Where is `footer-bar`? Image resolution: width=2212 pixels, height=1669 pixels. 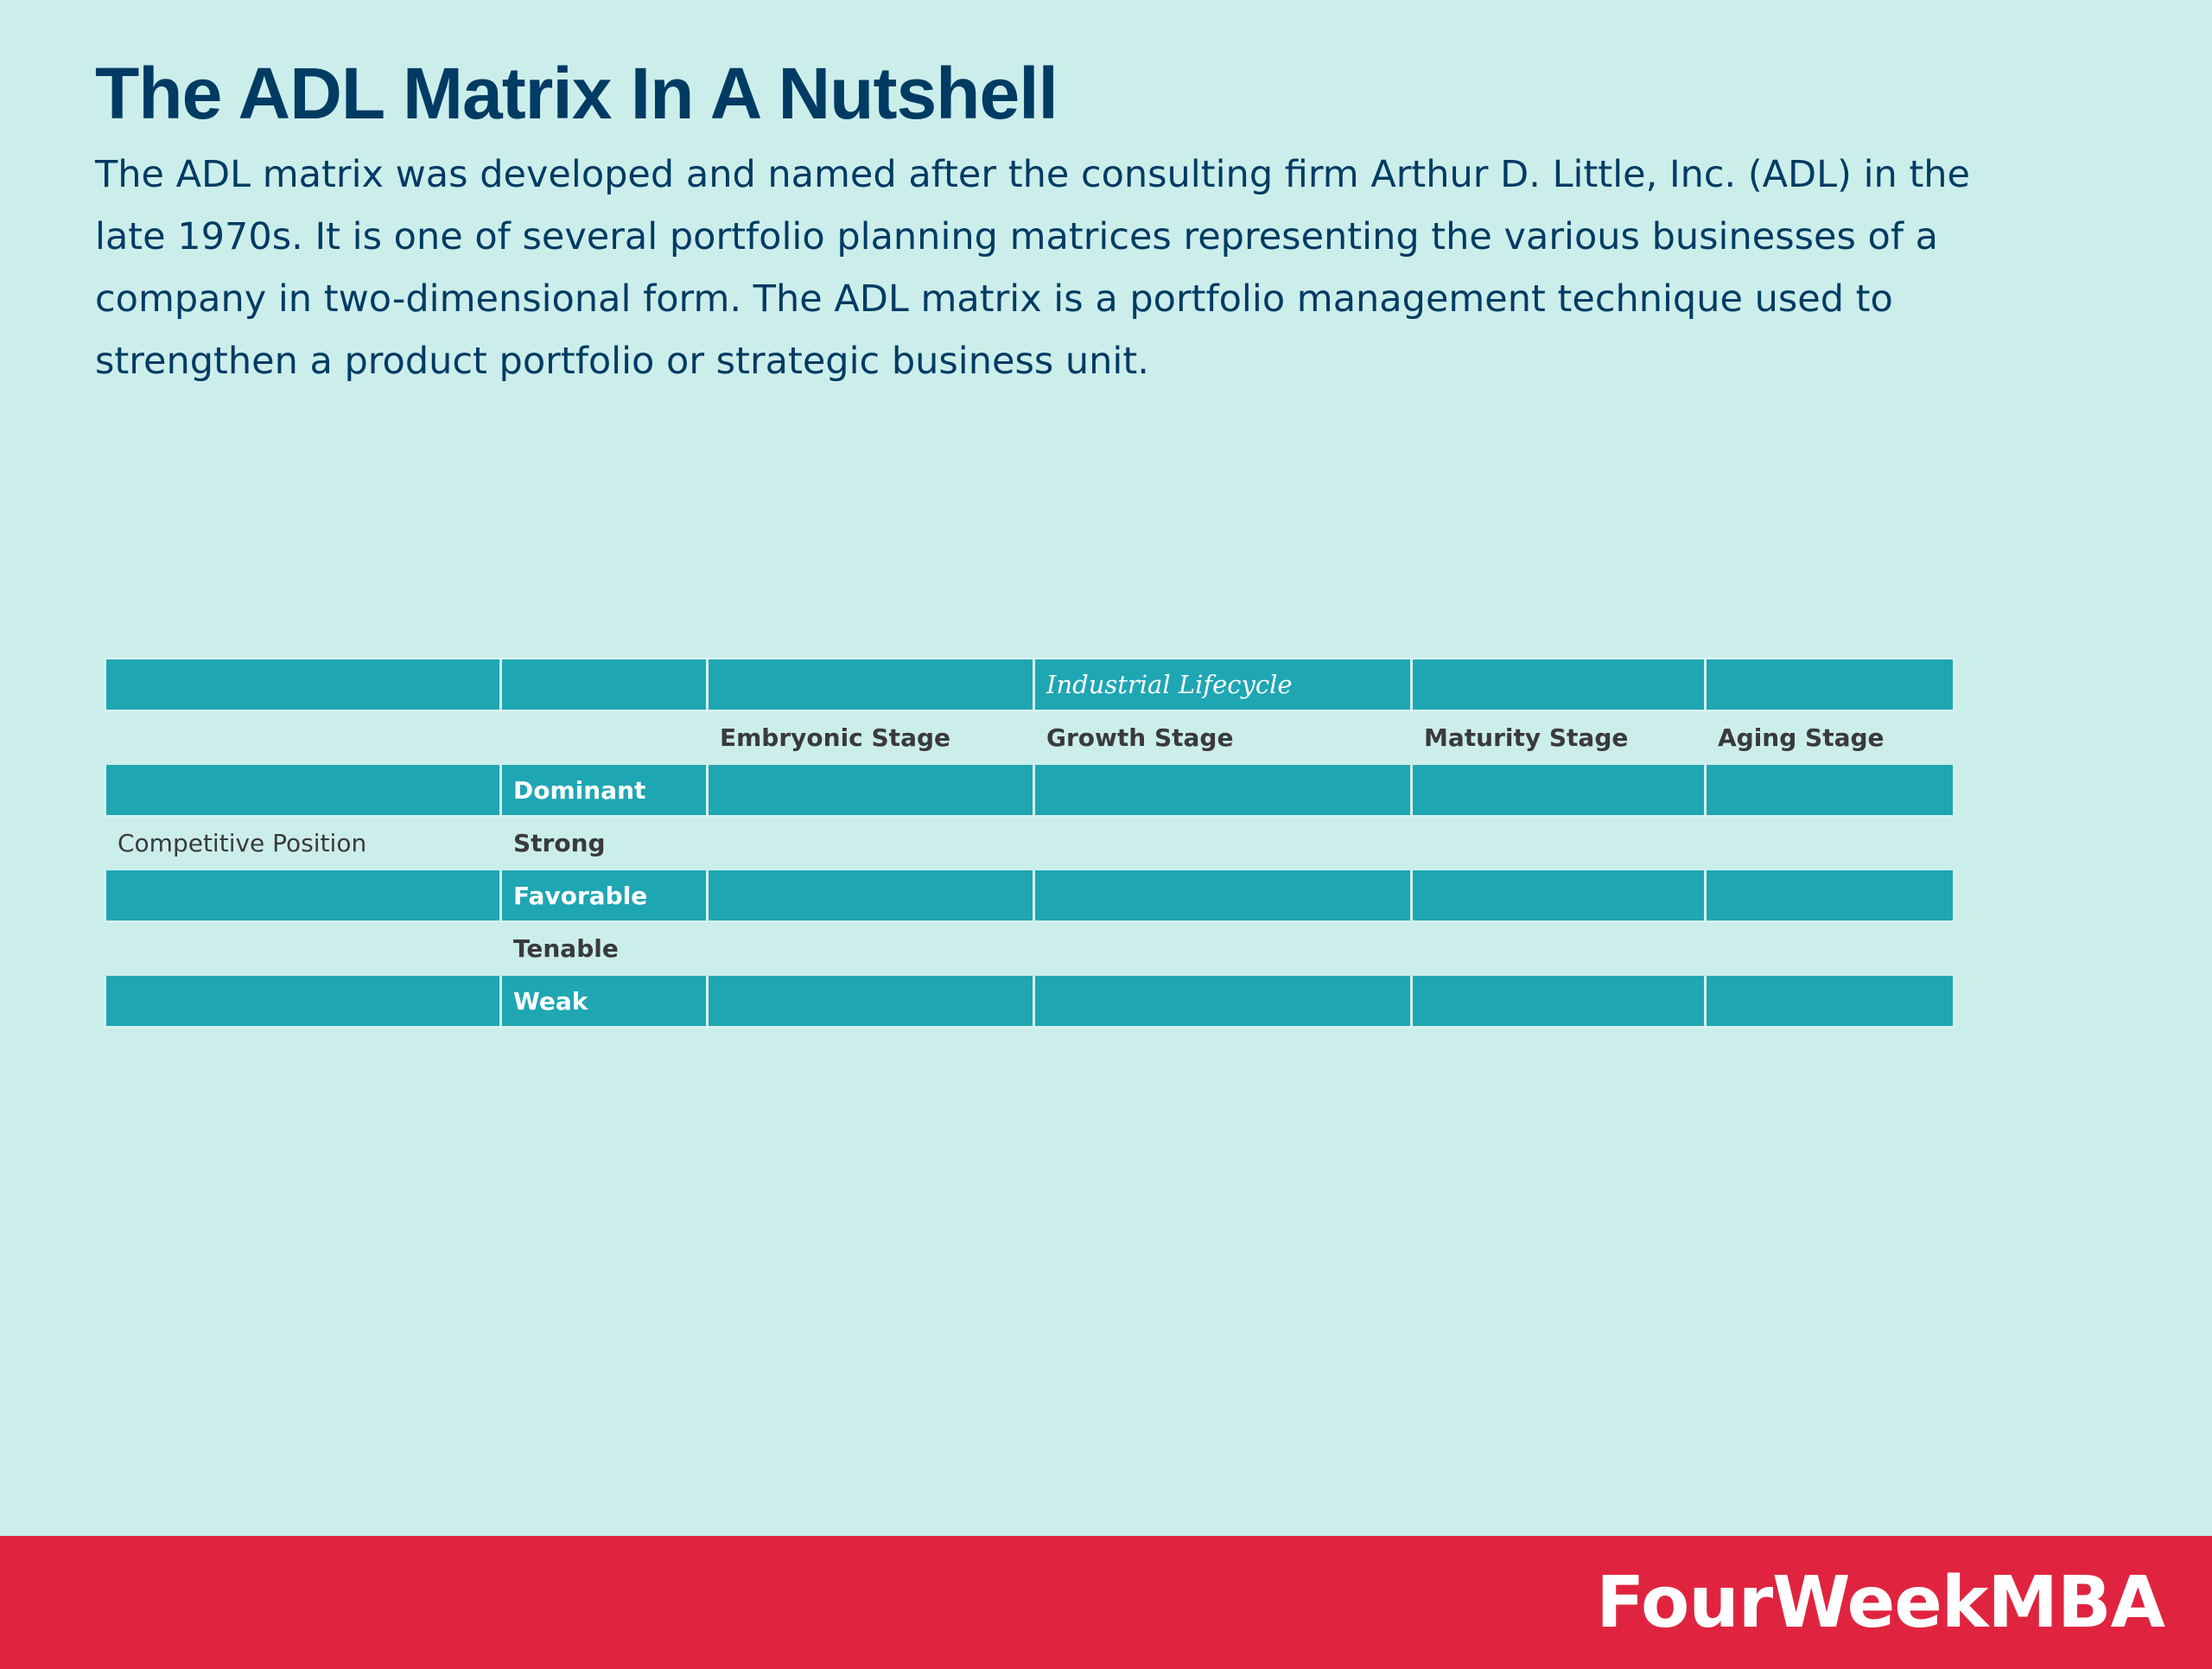 footer-bar is located at coordinates (1106, 1602).